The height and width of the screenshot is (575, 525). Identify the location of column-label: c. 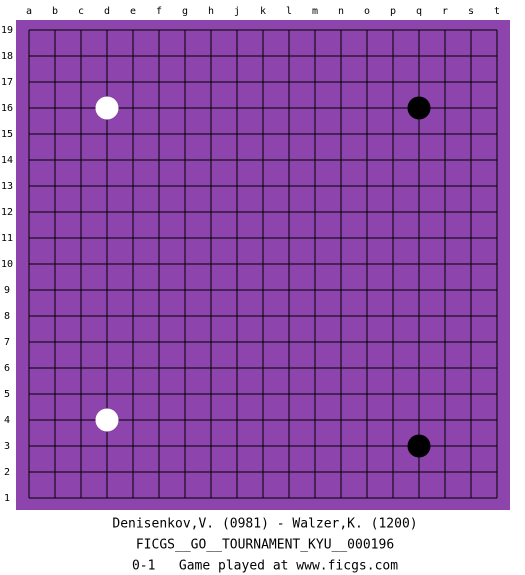
(81, 11).